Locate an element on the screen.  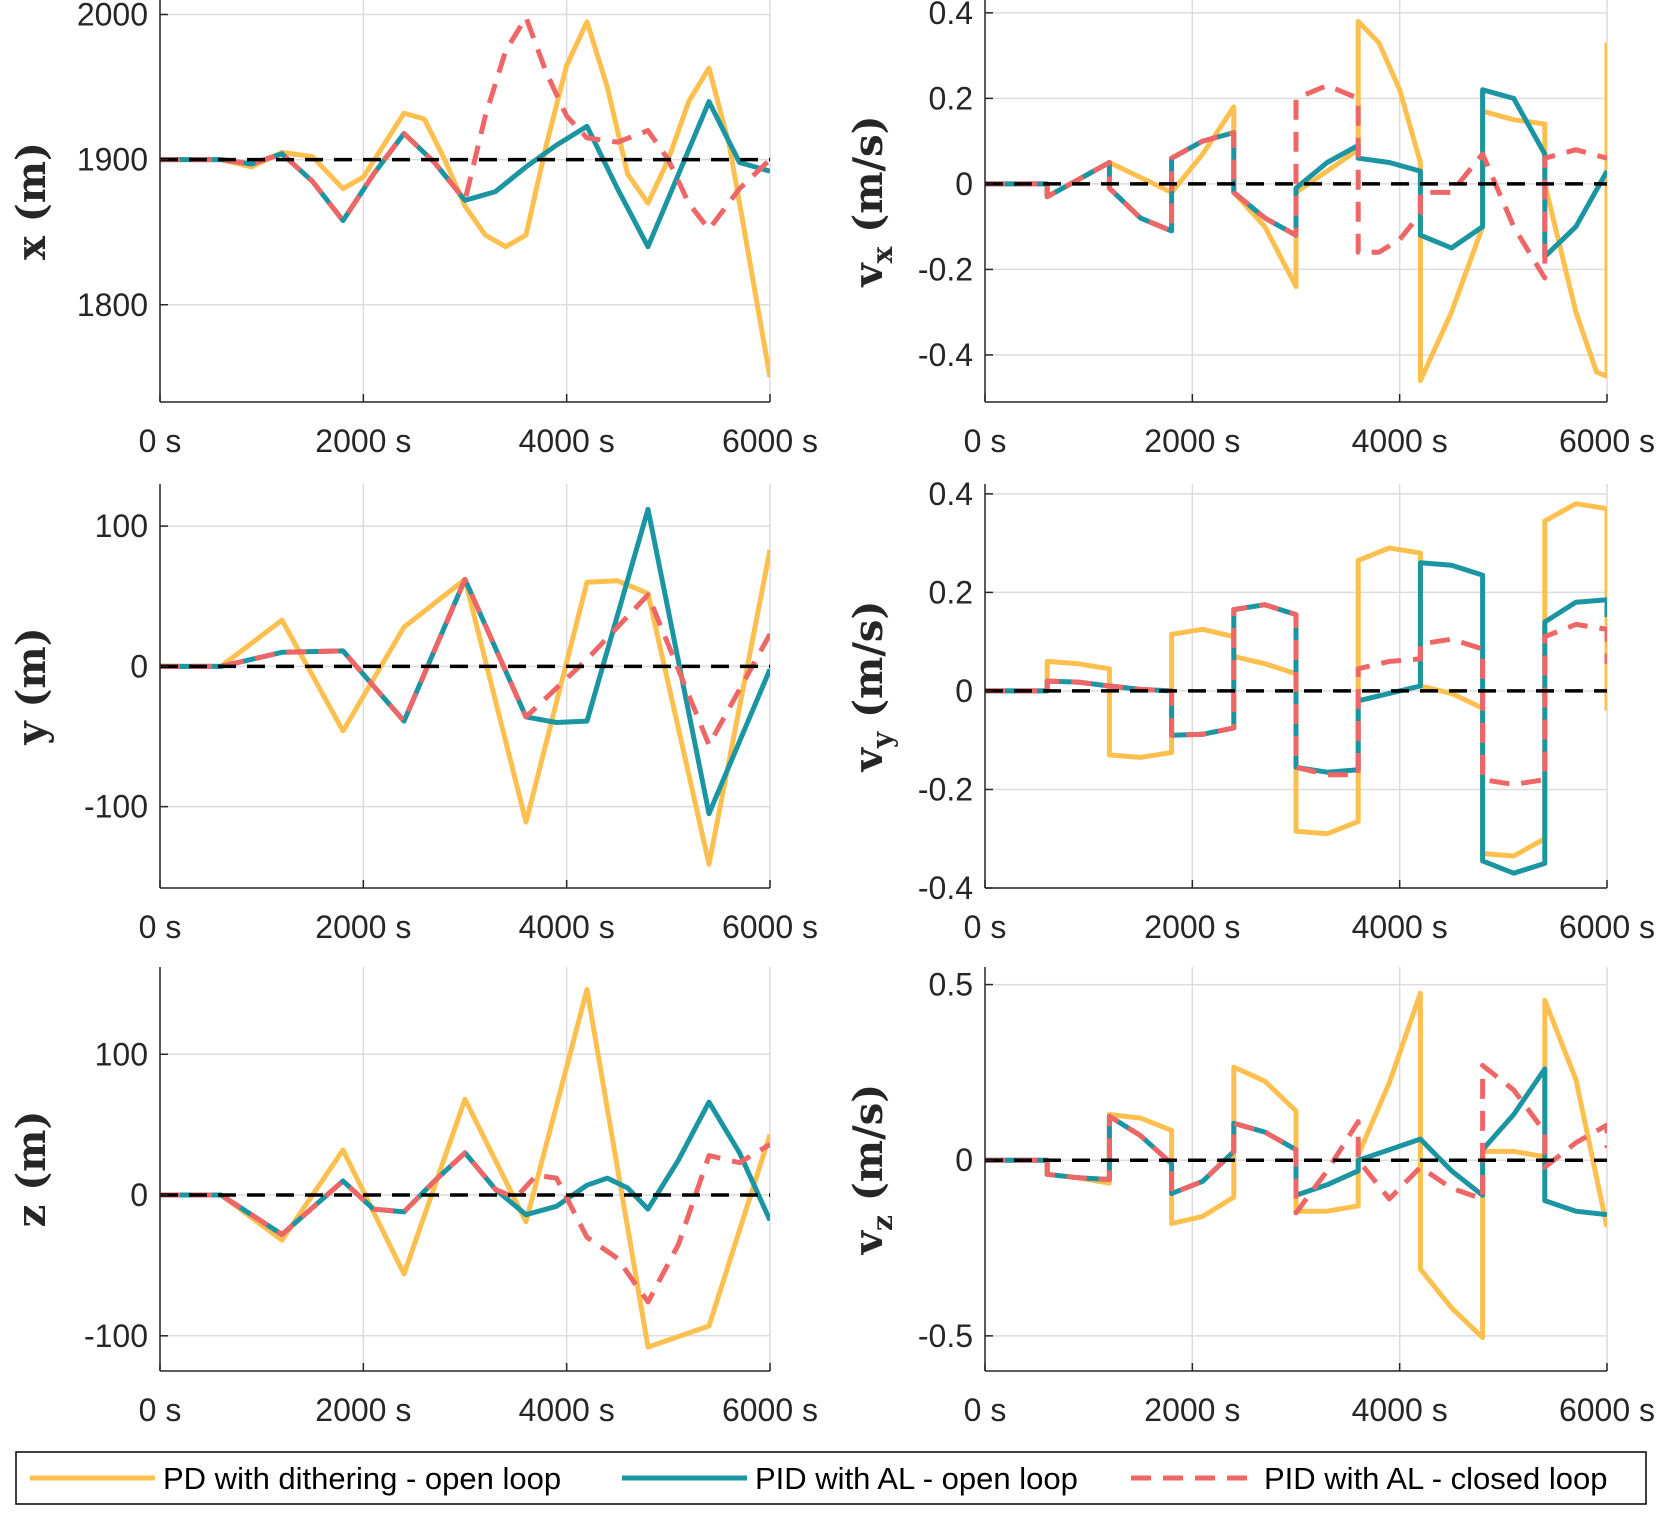
panel-x: 0 s 2000 s 4000 s 6000 s 1800 1900 2000 x (m) is located at coordinates (413, 229).